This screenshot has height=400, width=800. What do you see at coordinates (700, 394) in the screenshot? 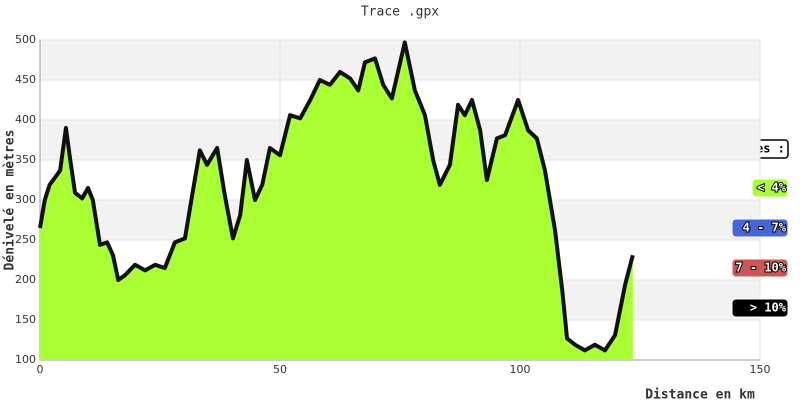
I see `x-axis-label: Distance en km` at bounding box center [700, 394].